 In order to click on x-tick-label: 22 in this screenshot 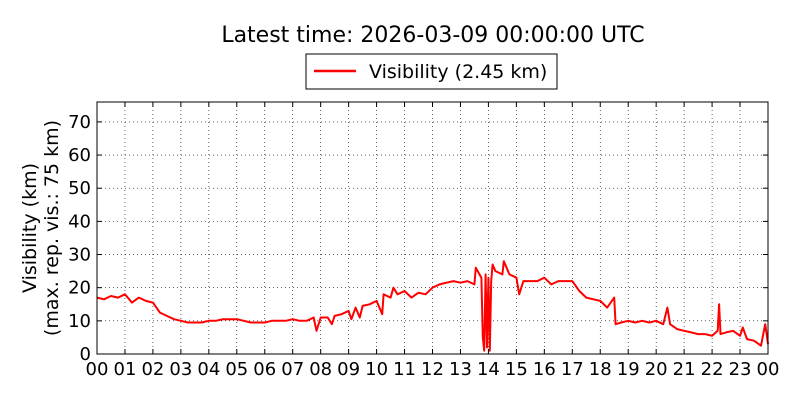, I will do `click(712, 369)`.